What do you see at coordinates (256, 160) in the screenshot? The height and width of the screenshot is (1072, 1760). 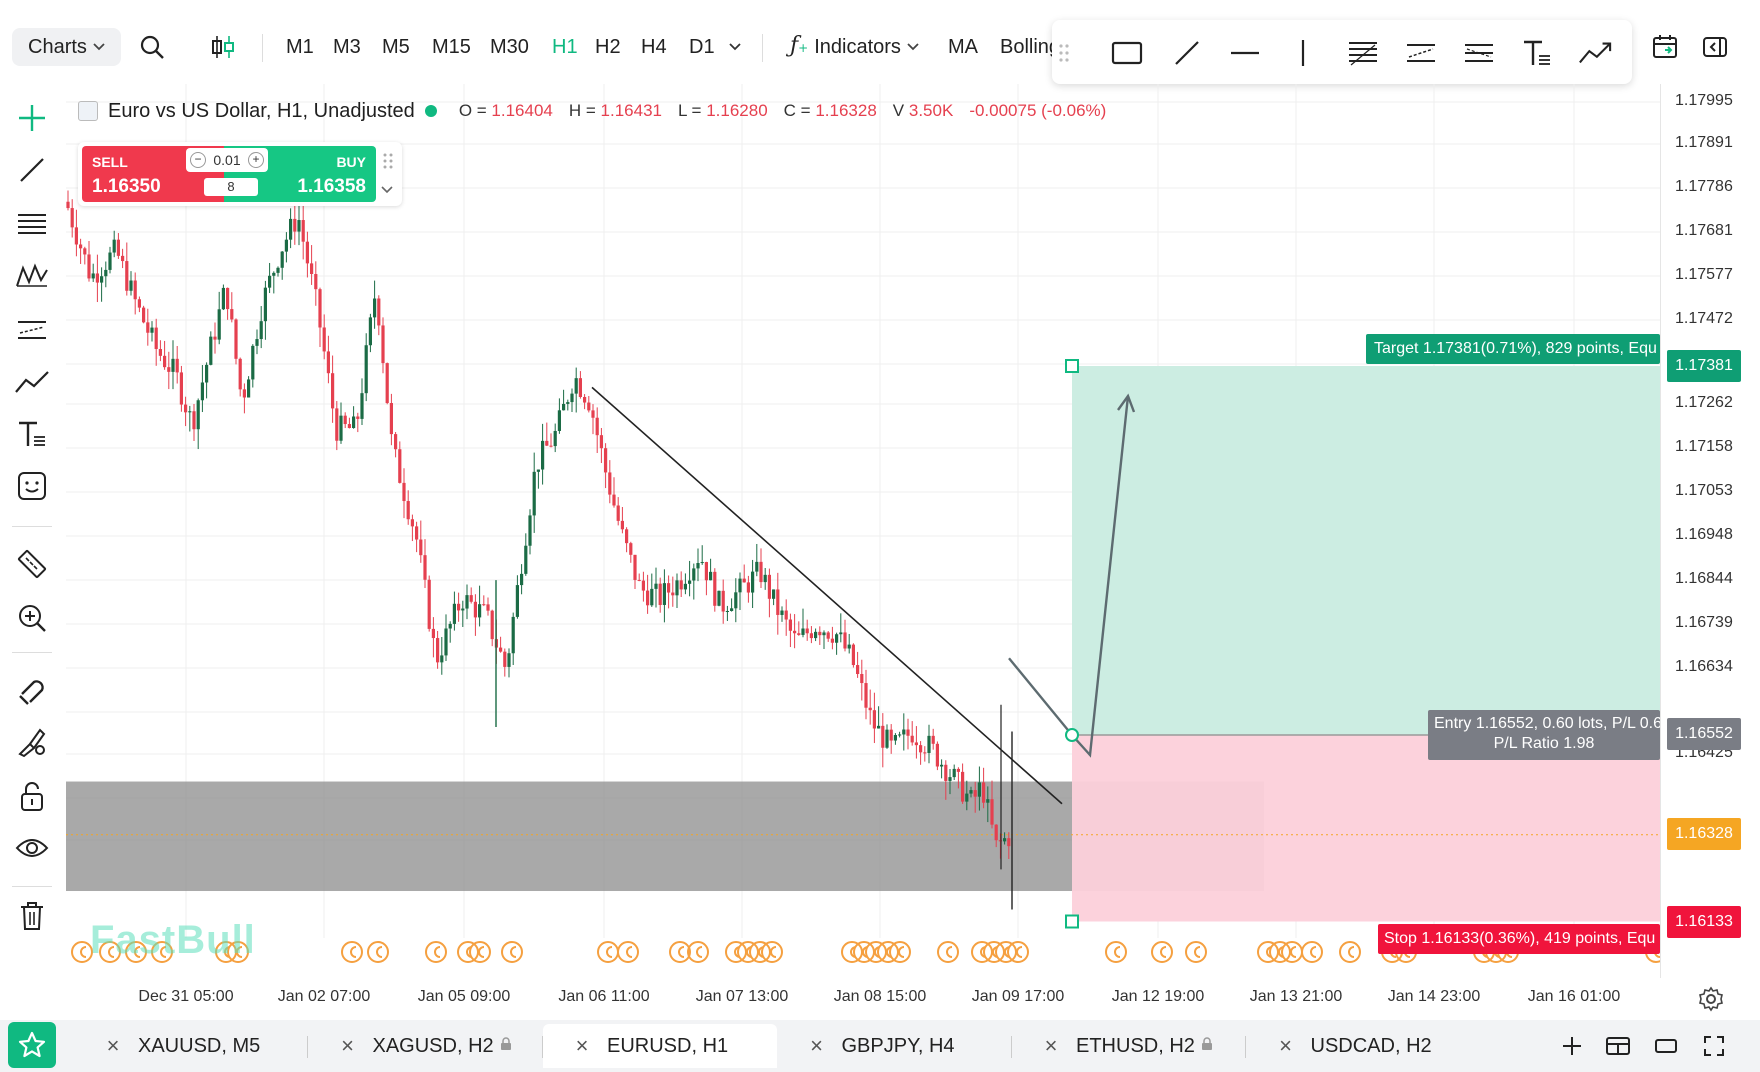 I see `increase-lot-icon: +` at bounding box center [256, 160].